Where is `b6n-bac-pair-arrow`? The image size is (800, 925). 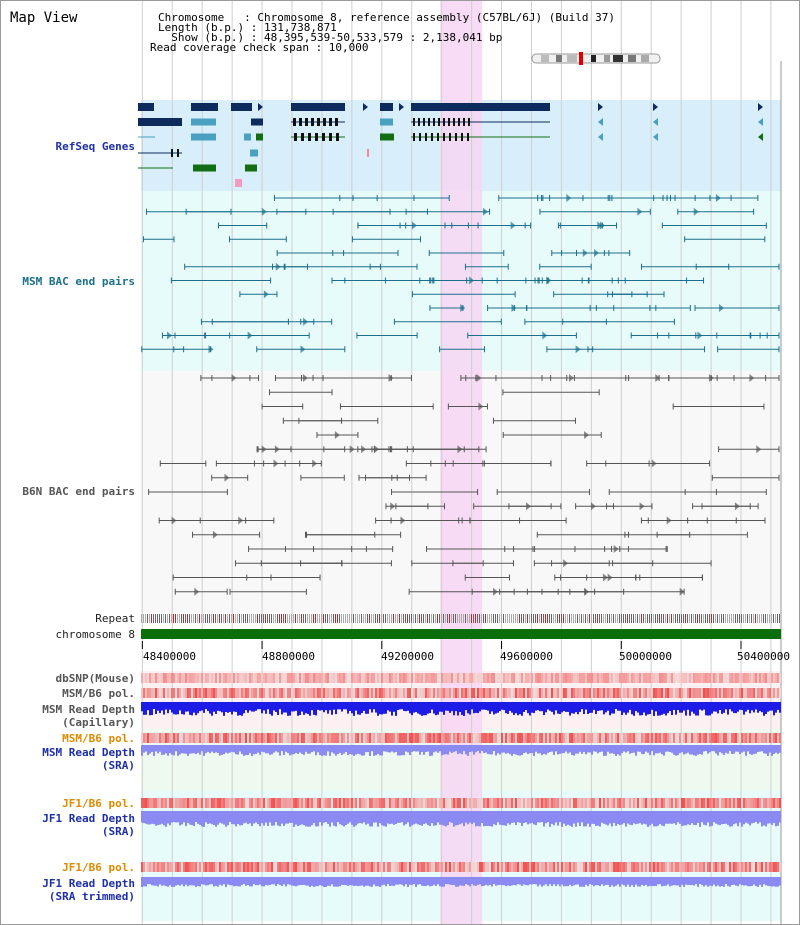 b6n-bac-pair-arrow is located at coordinates (215, 534).